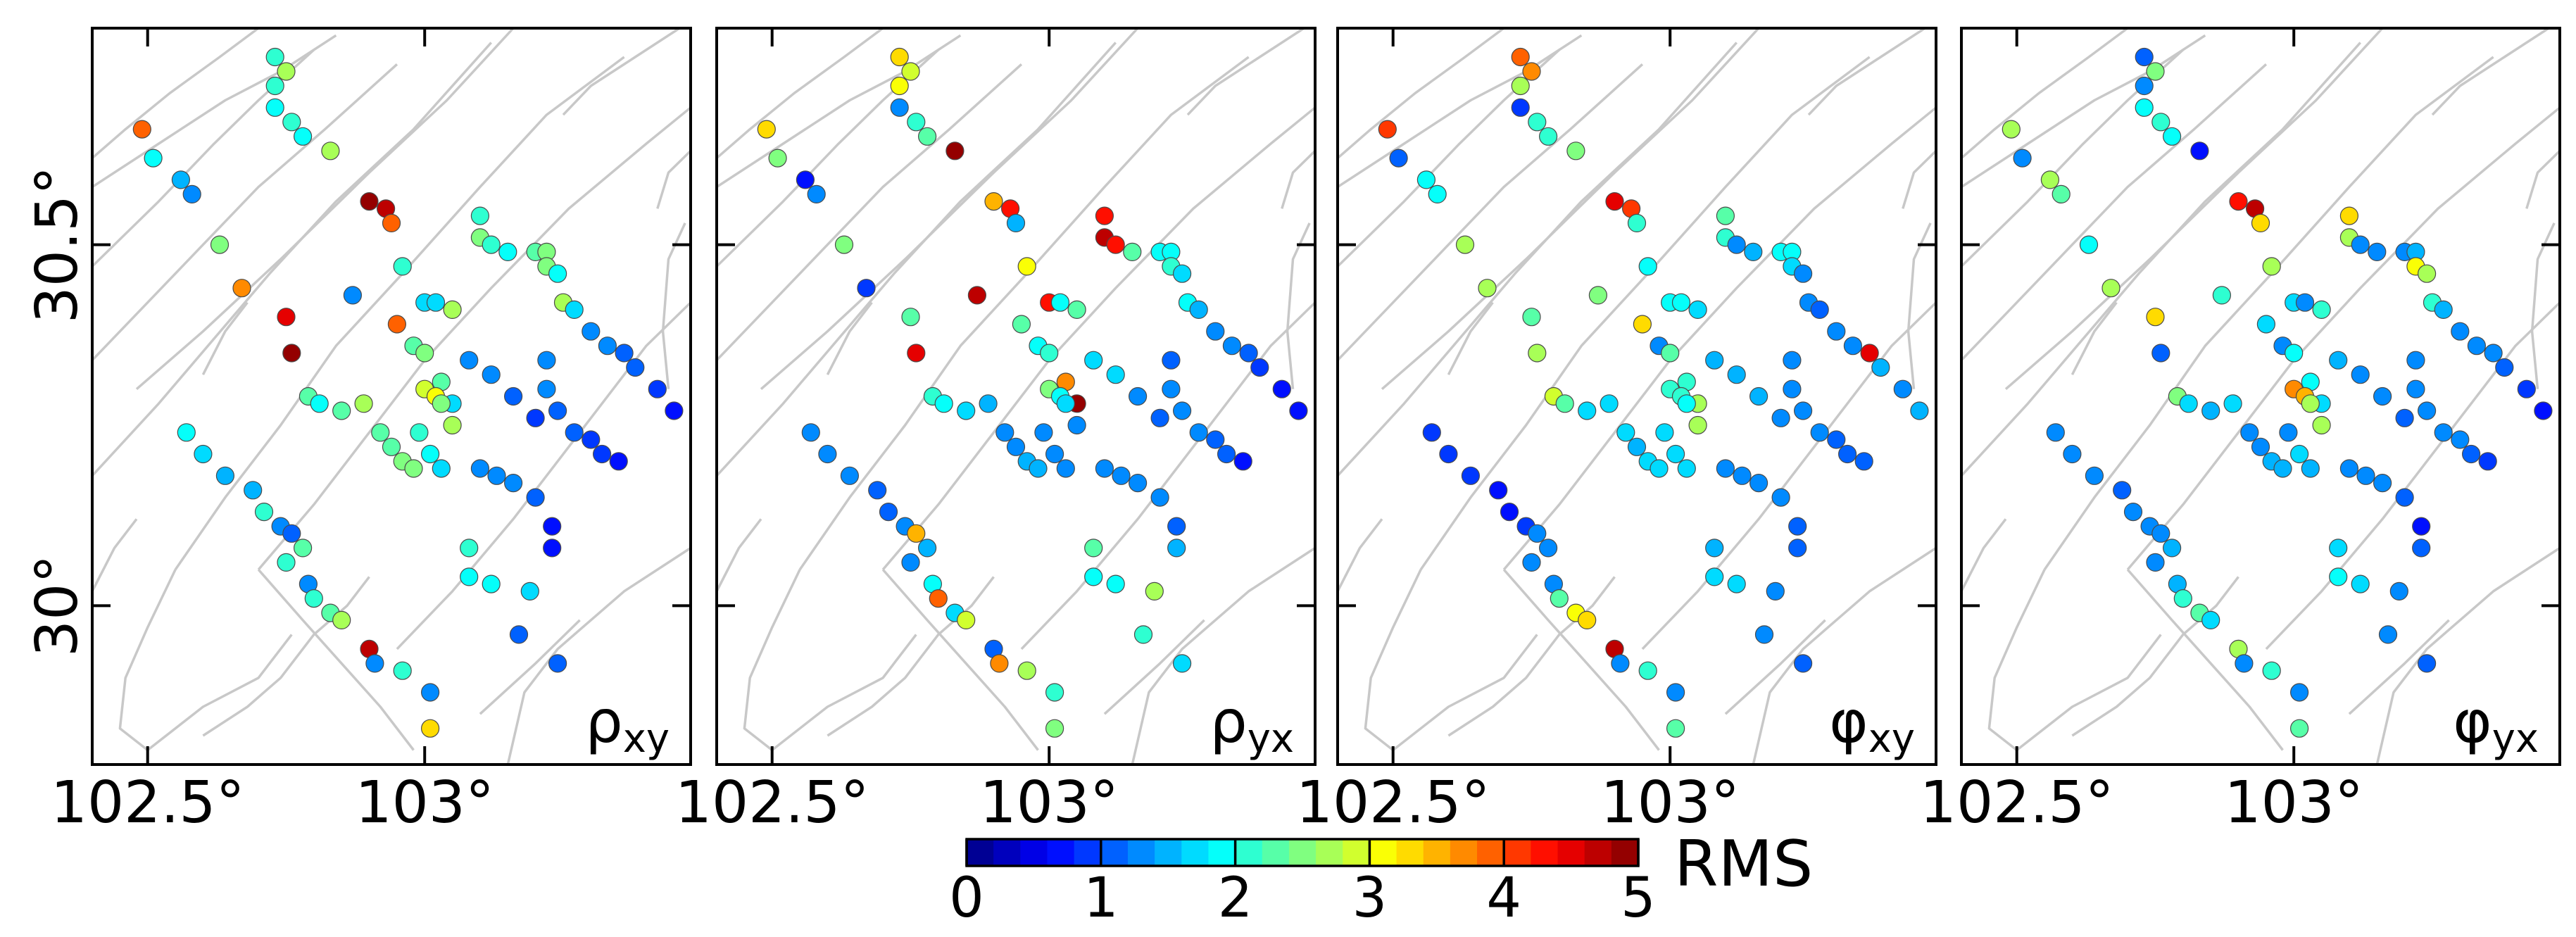  What do you see at coordinates (2017, 802) in the screenshot?
I see `x-tick-label: 102.5°` at bounding box center [2017, 802].